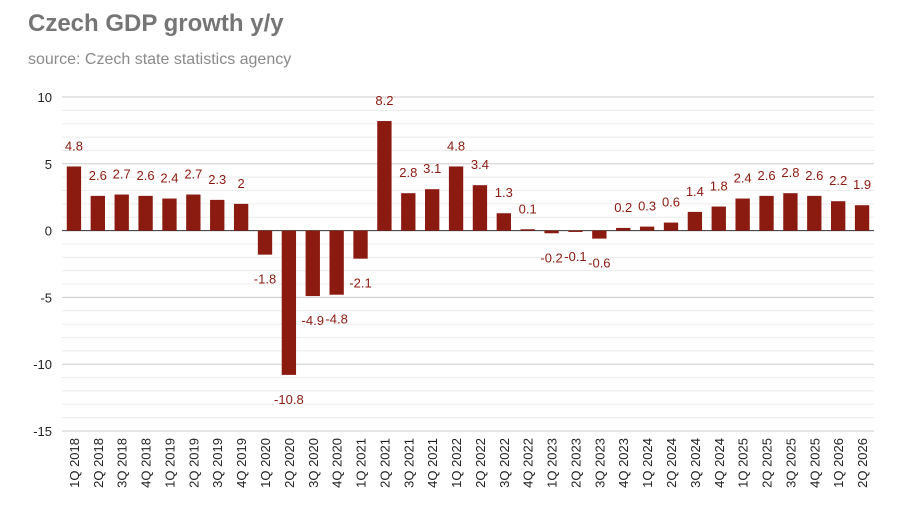 The width and height of the screenshot is (900, 510). I want to click on y-tick-label: 10, so click(45, 97).